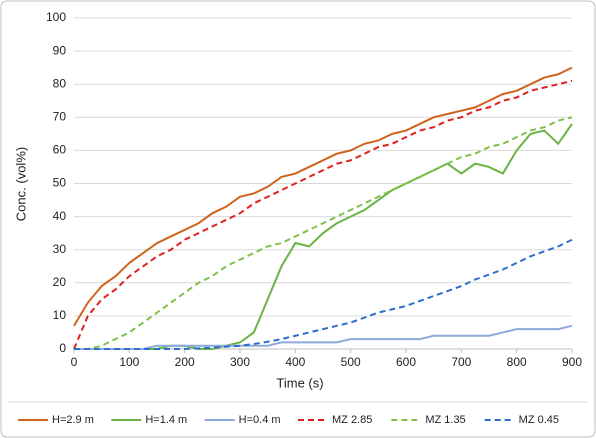 This screenshot has height=438, width=596. Describe the element at coordinates (60, 216) in the screenshot. I see `y-tick-label: 40` at that location.